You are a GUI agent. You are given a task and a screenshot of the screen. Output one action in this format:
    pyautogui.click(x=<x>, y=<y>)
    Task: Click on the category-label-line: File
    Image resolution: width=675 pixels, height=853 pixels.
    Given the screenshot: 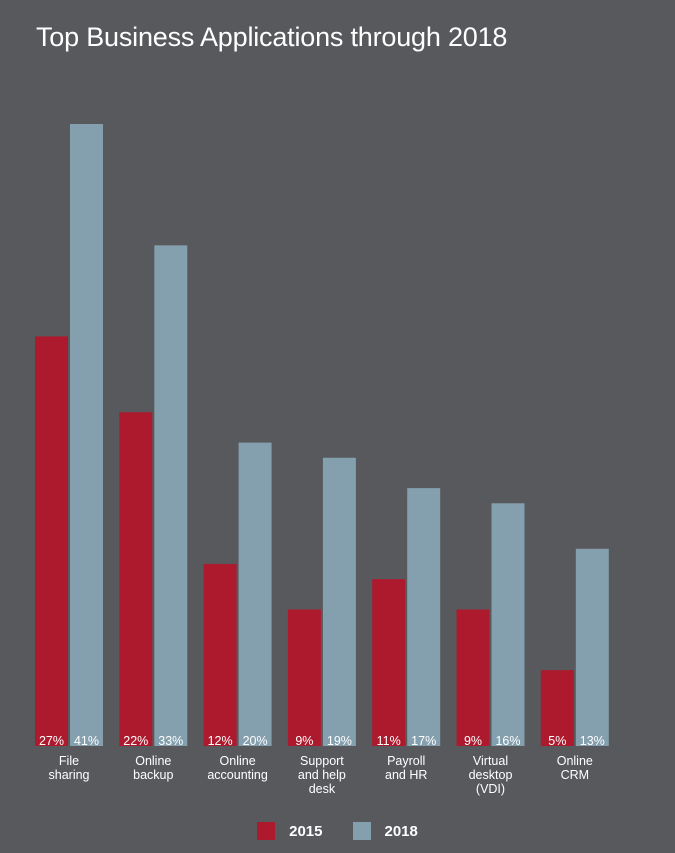 What is the action you would take?
    pyautogui.click(x=69, y=761)
    